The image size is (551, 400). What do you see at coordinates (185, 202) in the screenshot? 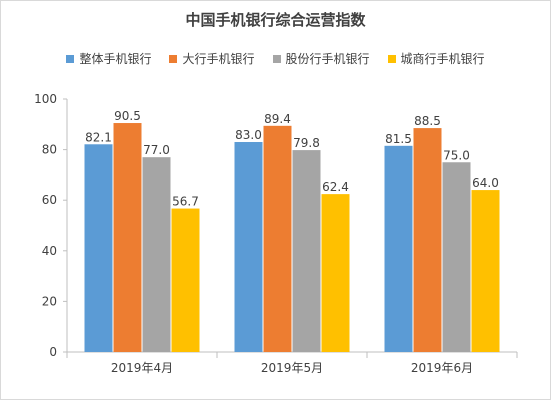
I see `data-label: 56.7` at bounding box center [185, 202].